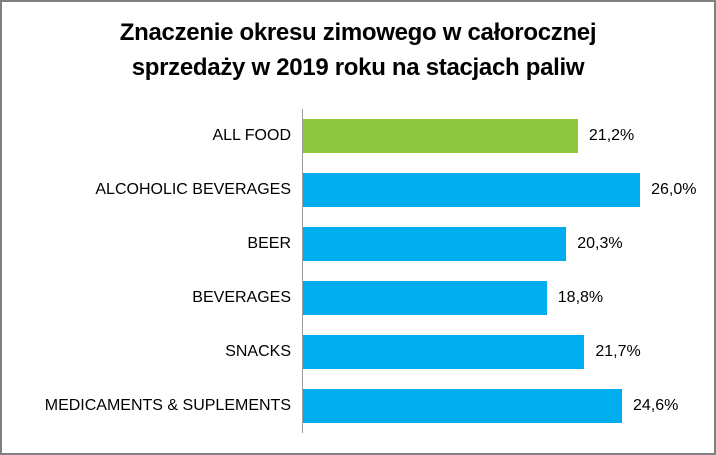 This screenshot has width=716, height=455. What do you see at coordinates (674, 189) in the screenshot?
I see `value-label: 26,0%` at bounding box center [674, 189].